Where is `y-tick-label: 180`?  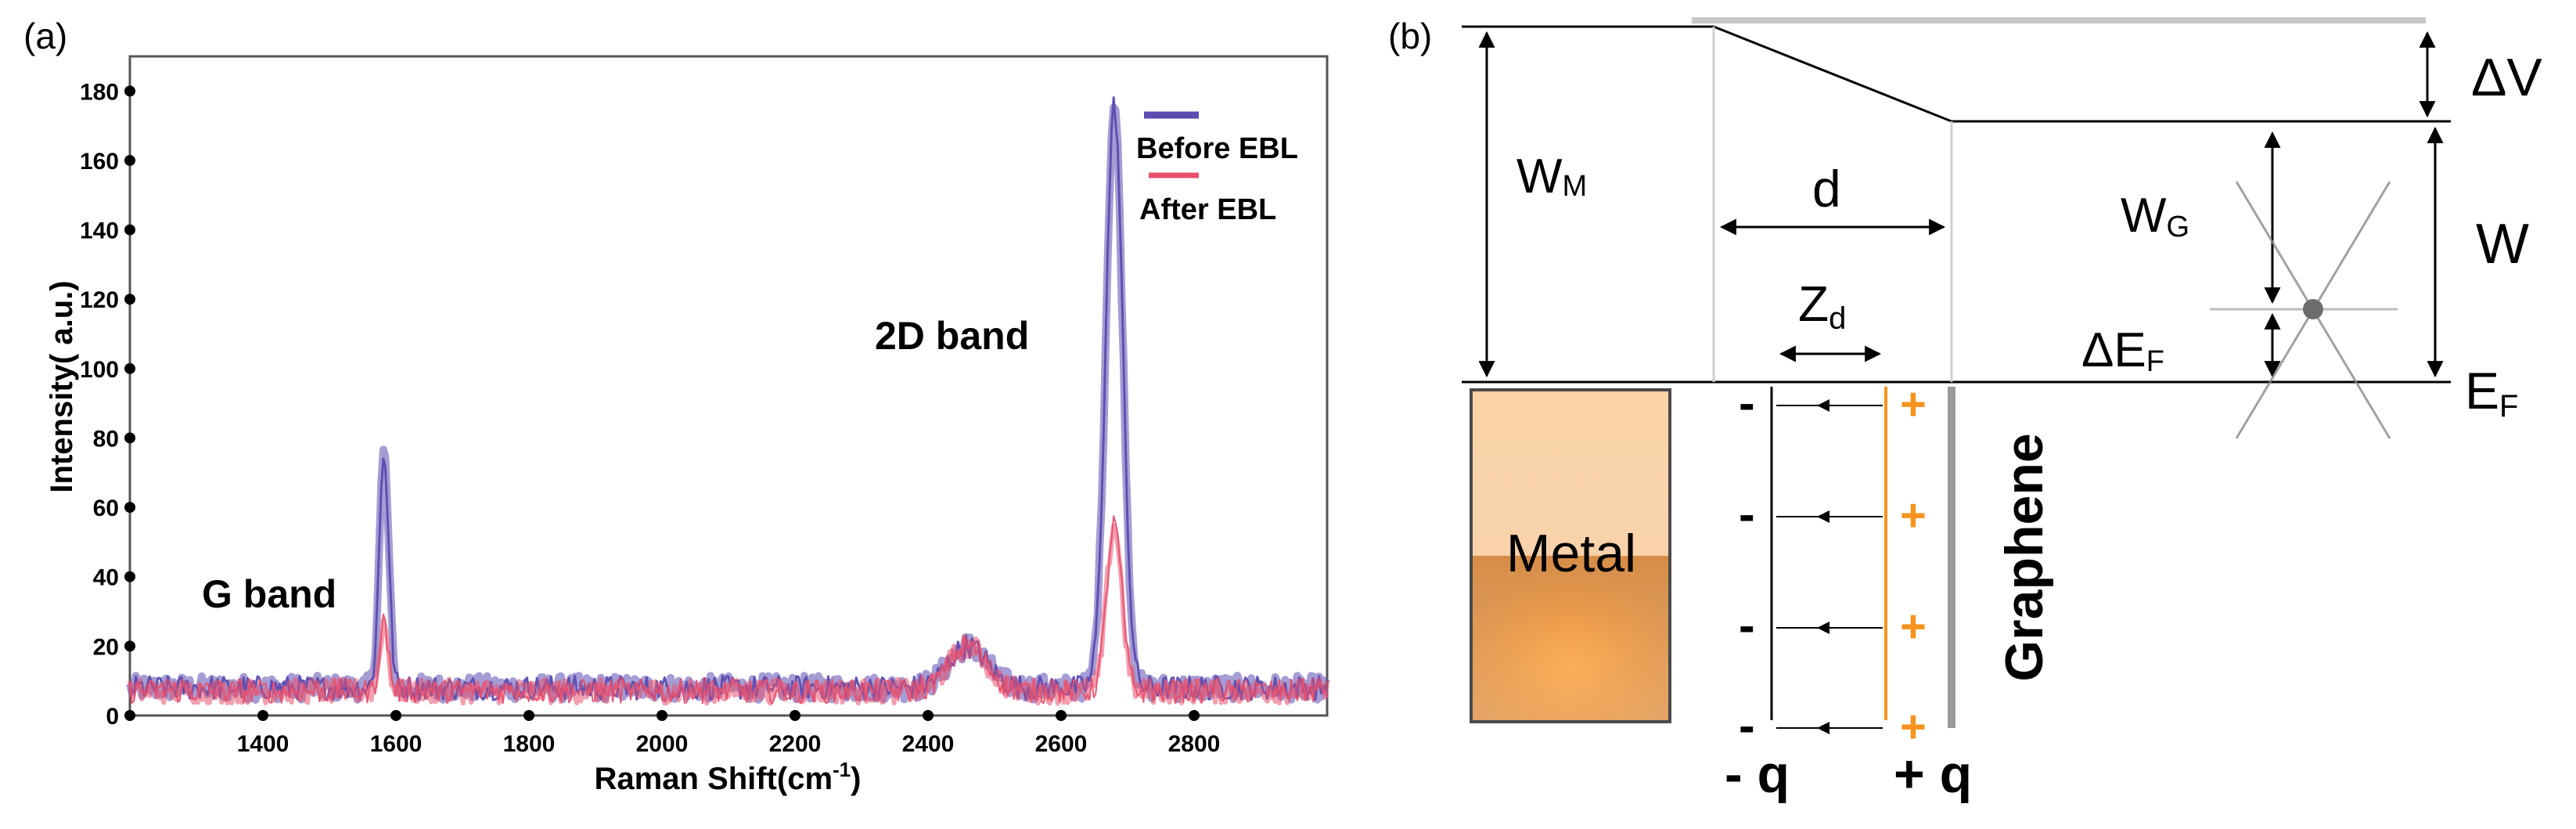 y-tick-label: 180 is located at coordinates (99, 92).